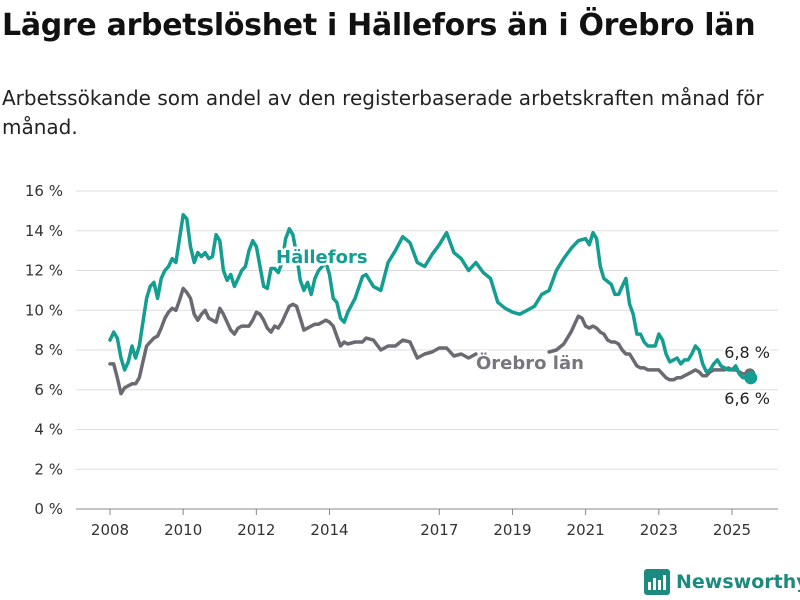  What do you see at coordinates (256, 530) in the screenshot?
I see `x-tick-label: 2012` at bounding box center [256, 530].